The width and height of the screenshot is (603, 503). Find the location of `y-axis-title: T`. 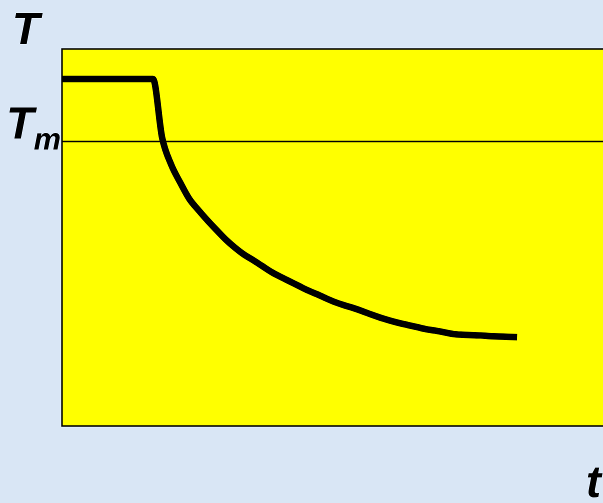

y-axis-title: T is located at coordinates (27, 28).